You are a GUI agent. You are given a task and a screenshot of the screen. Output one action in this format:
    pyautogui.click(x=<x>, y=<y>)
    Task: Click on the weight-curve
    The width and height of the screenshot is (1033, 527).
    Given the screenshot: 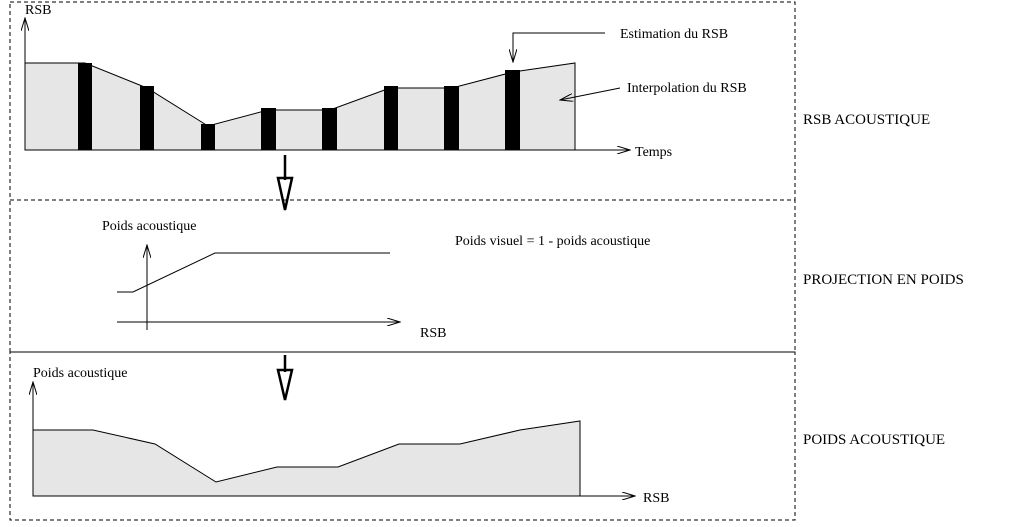 What is the action you would take?
    pyautogui.click(x=253, y=272)
    